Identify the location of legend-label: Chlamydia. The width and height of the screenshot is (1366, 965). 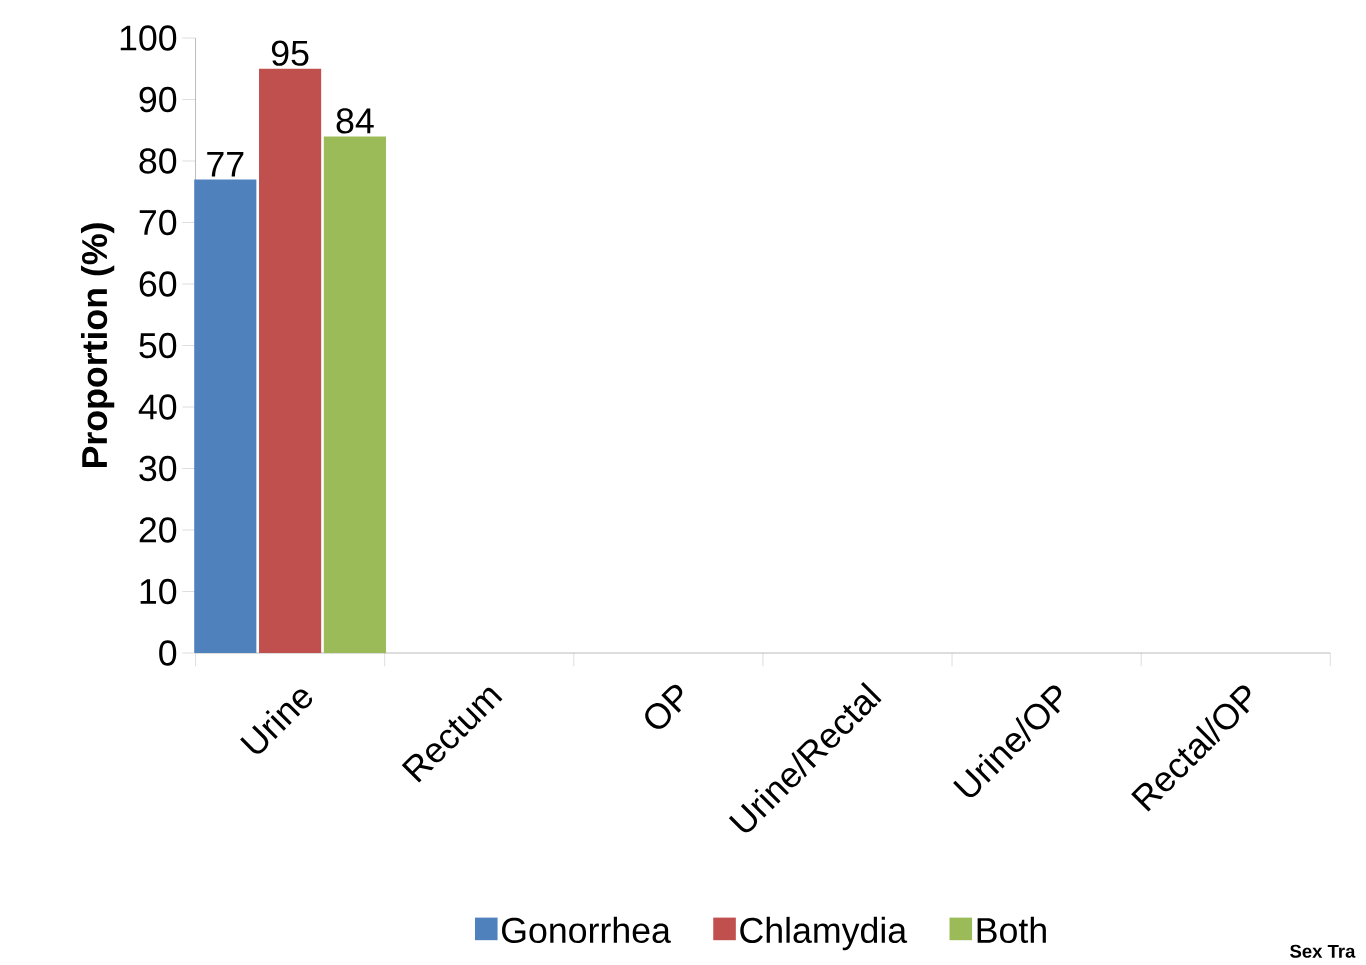
(824, 933).